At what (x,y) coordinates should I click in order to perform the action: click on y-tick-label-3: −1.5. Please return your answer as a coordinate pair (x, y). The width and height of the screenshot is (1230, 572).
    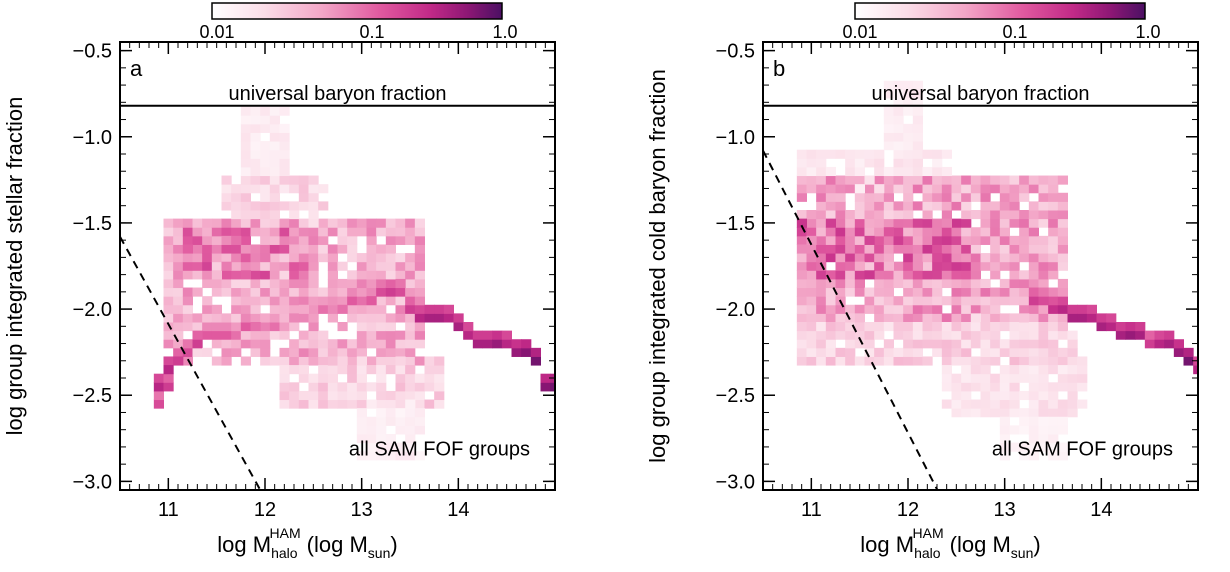
    Looking at the image, I should click on (92, 224).